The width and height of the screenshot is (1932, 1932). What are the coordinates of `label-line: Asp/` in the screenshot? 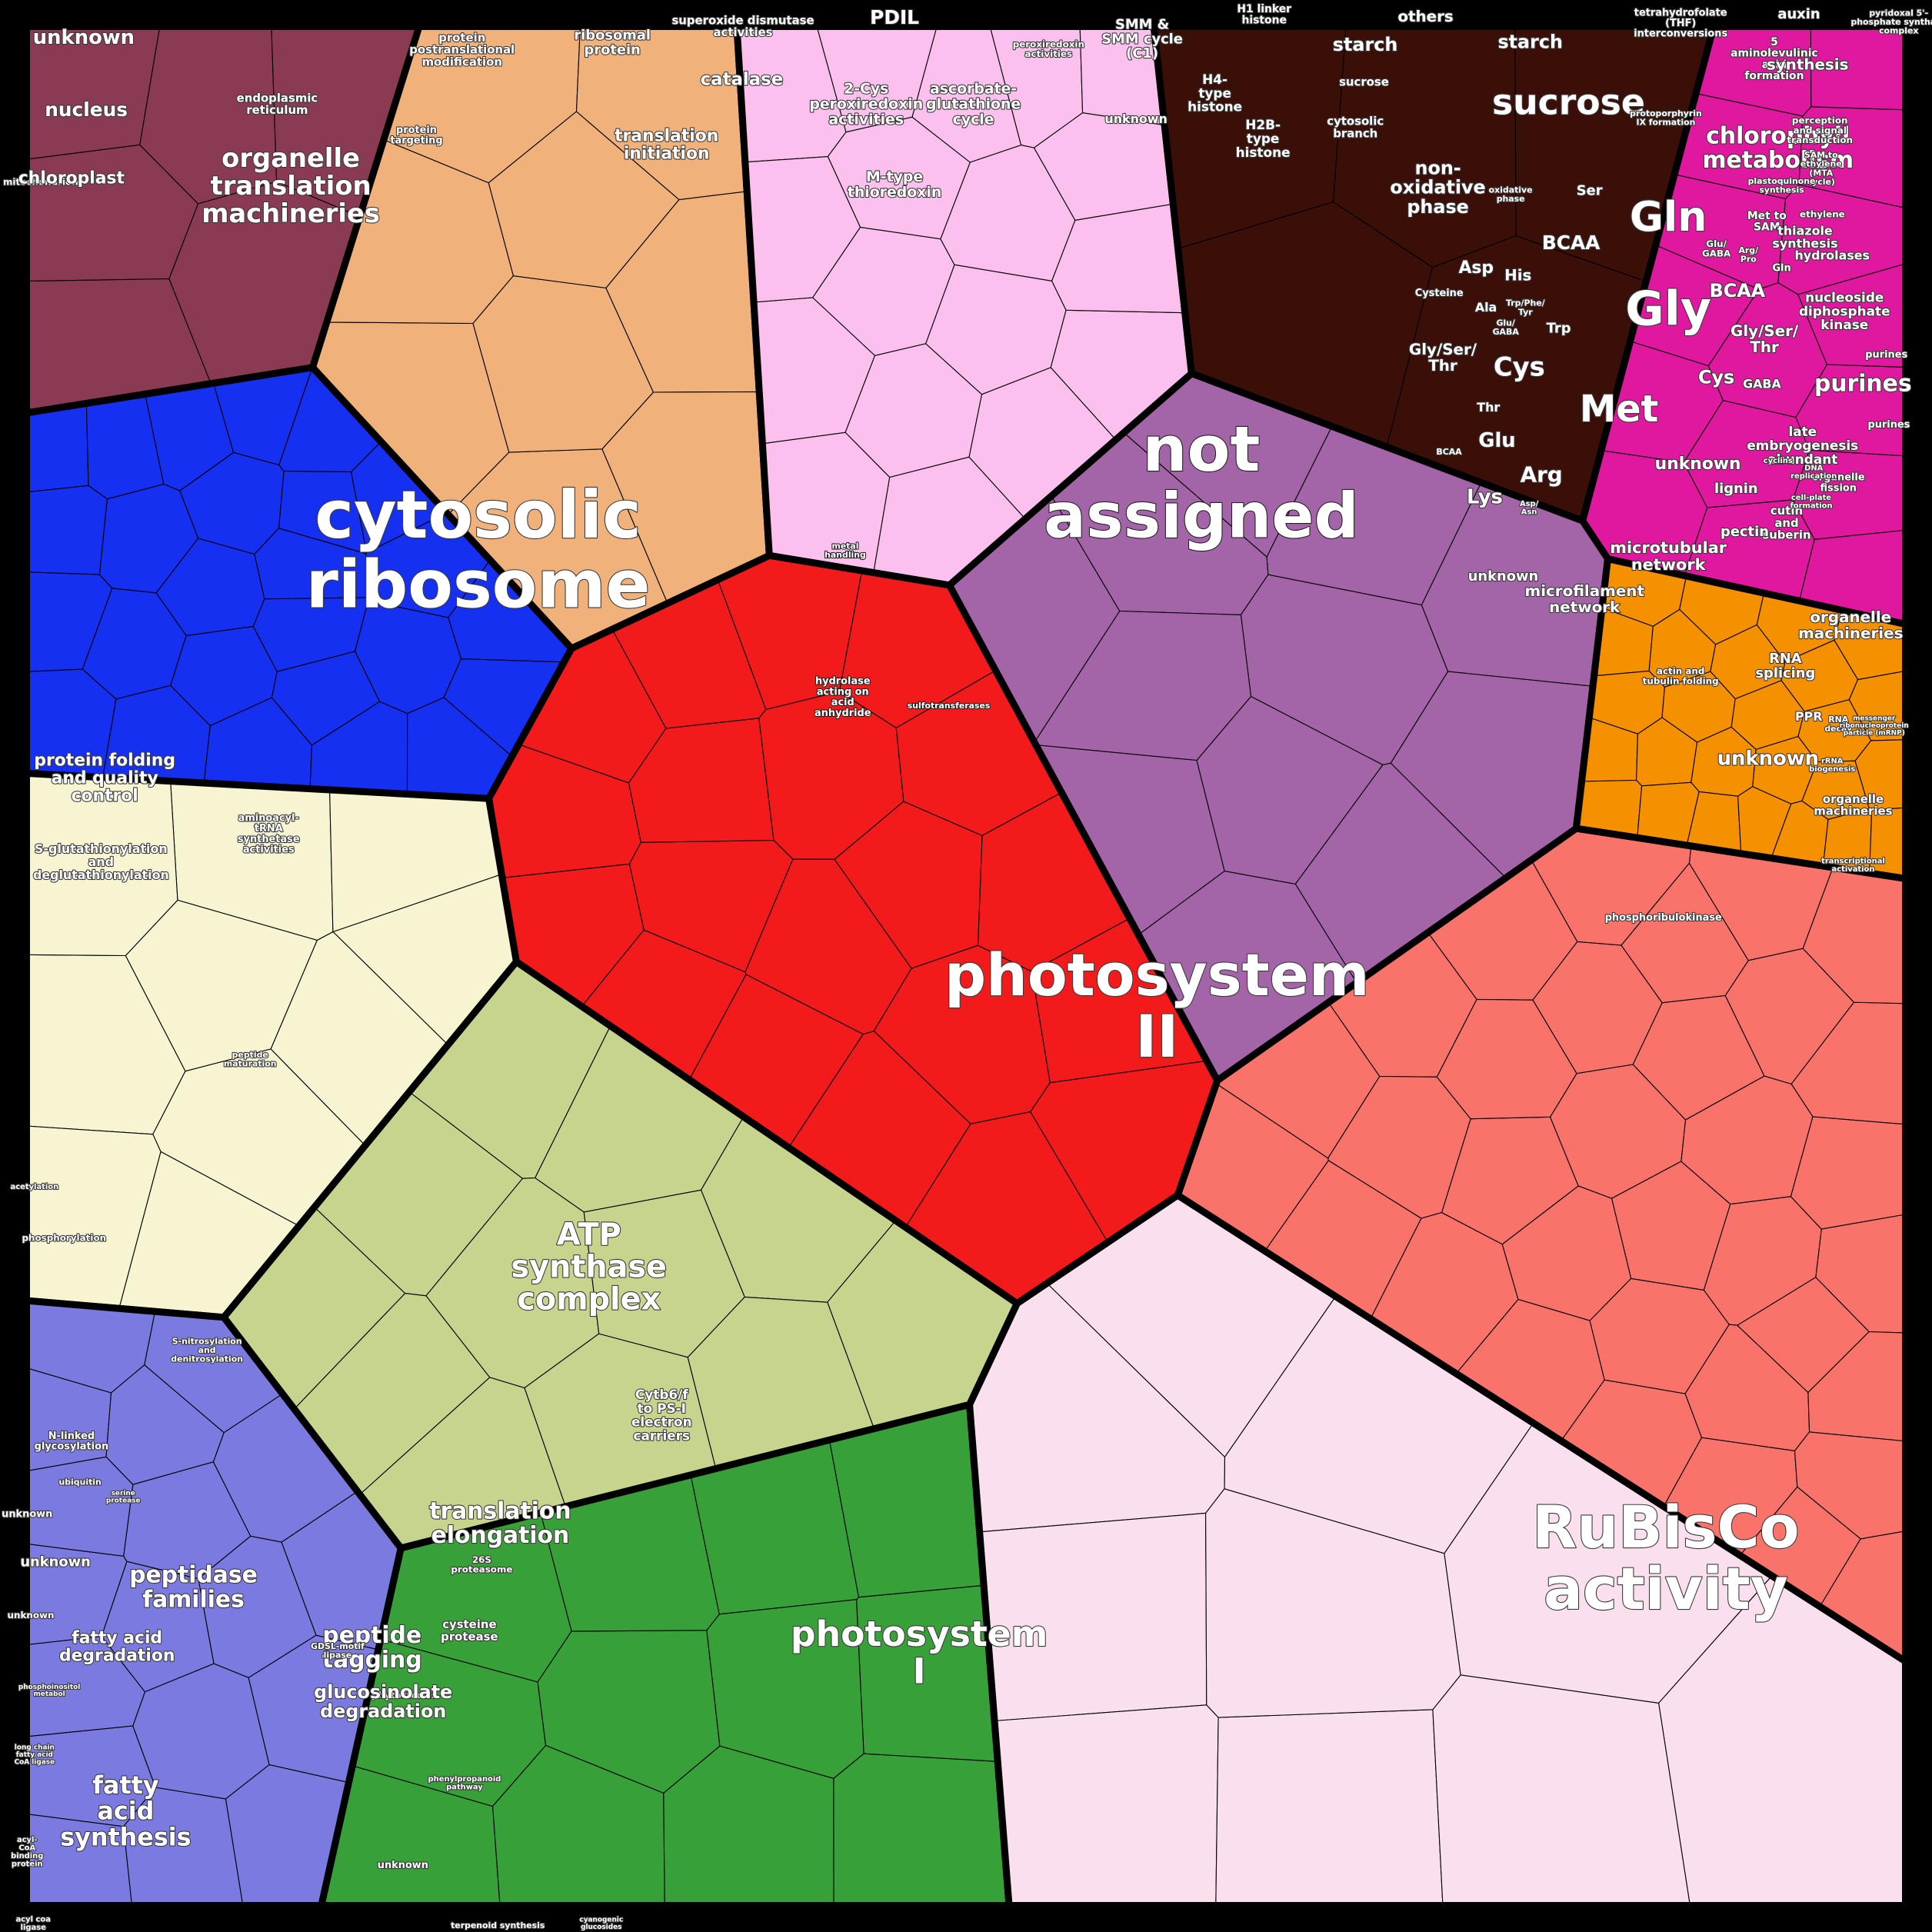 It's located at (1529, 504).